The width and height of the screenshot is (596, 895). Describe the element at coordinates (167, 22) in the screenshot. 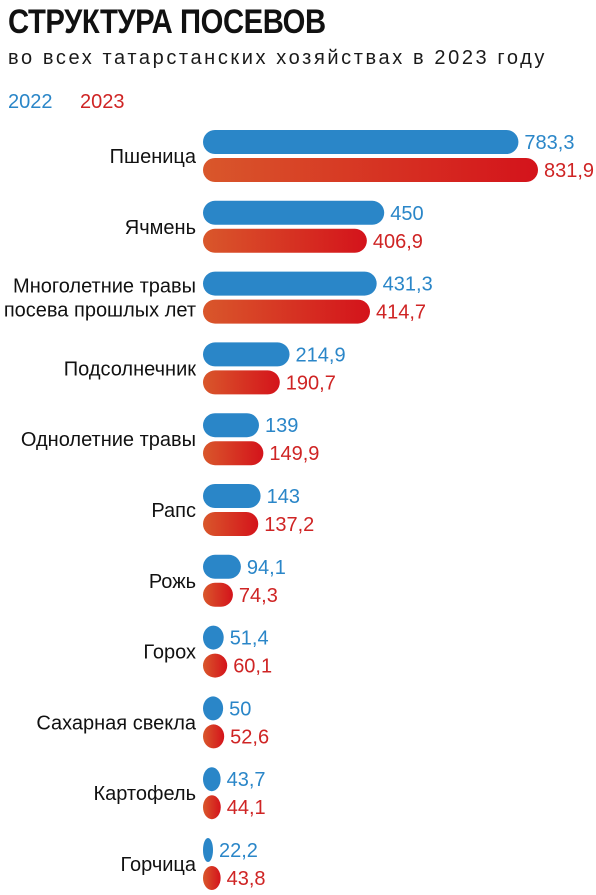

I see `chart-title: СТРУКТУРА ПОСЕВОВ` at that location.